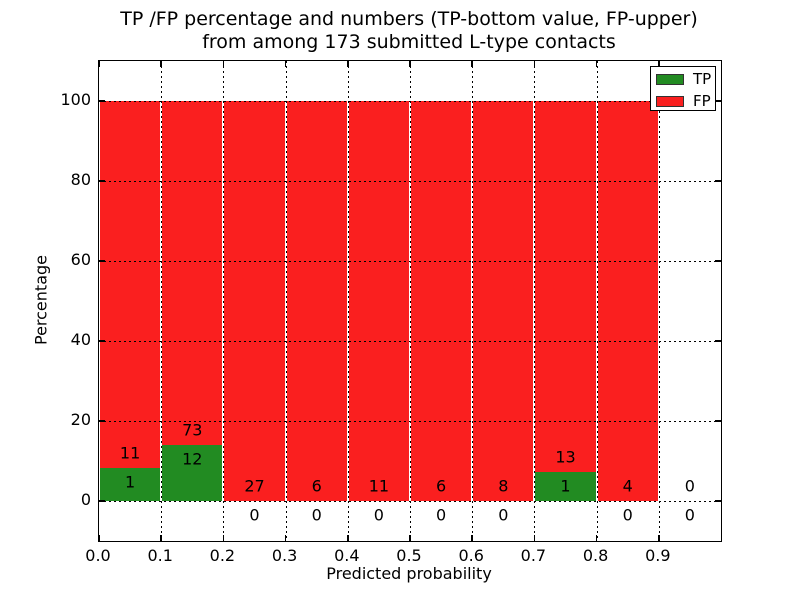 This screenshot has width=800, height=600. I want to click on x-tick-label: 0.3, so click(284, 555).